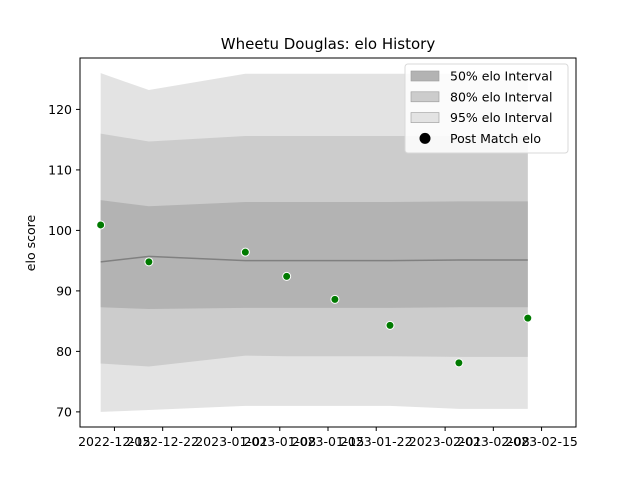  I want to click on y-tick-label: 90, so click(64, 290).